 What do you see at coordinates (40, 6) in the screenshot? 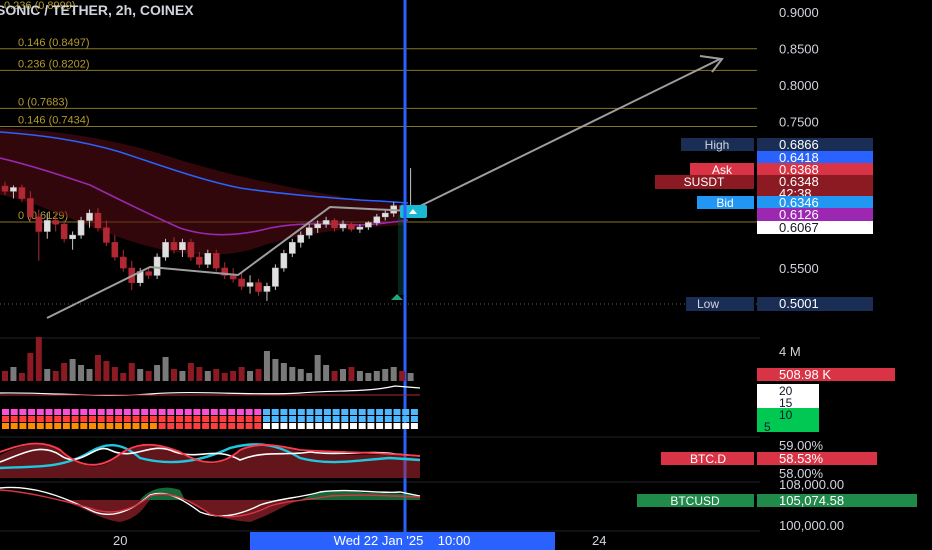
I see `fib-top-partial-label: 0.236 (0.8999)` at bounding box center [40, 6].